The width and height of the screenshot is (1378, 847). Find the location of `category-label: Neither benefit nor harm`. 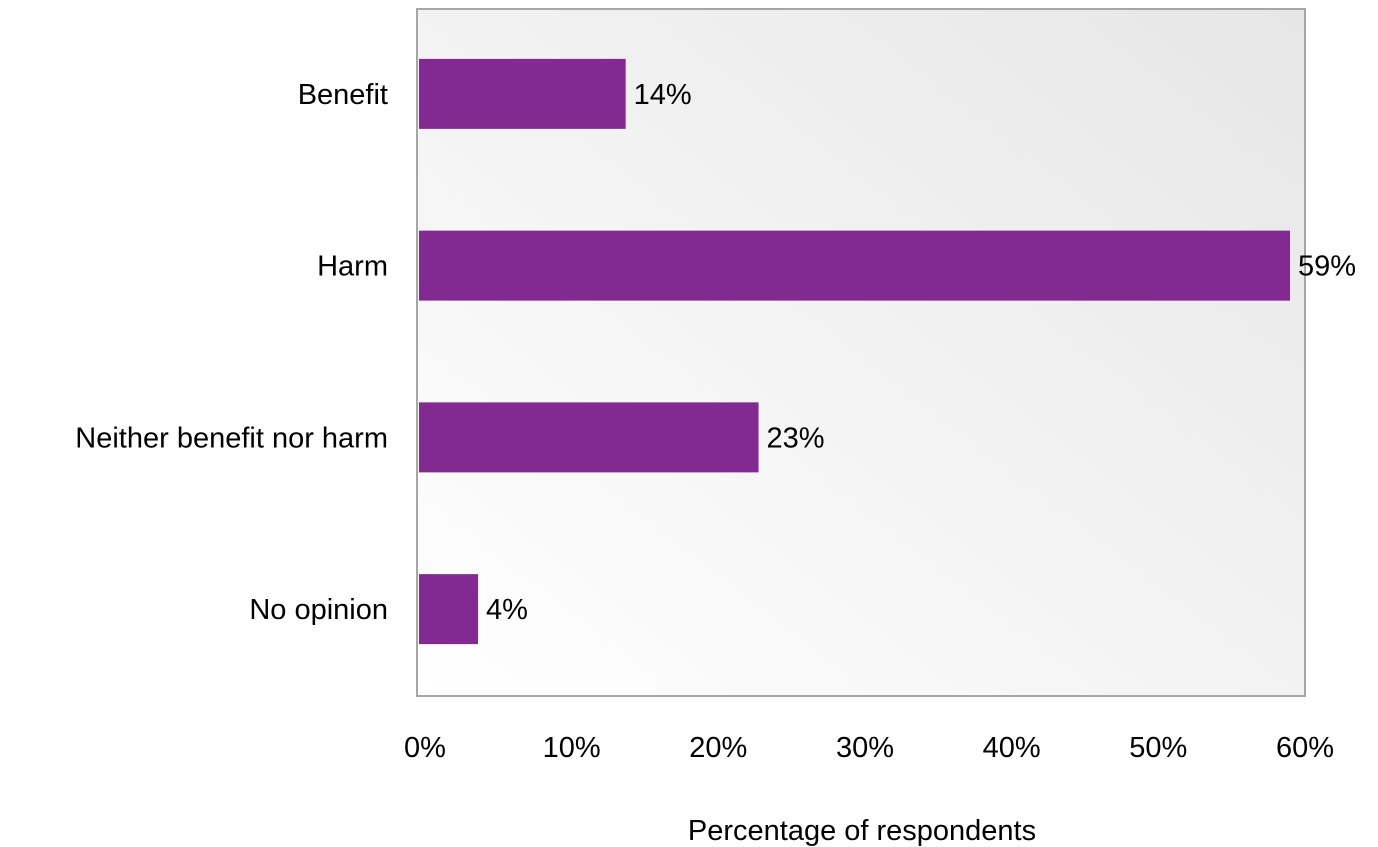

category-label: Neither benefit nor harm is located at coordinates (231, 438).